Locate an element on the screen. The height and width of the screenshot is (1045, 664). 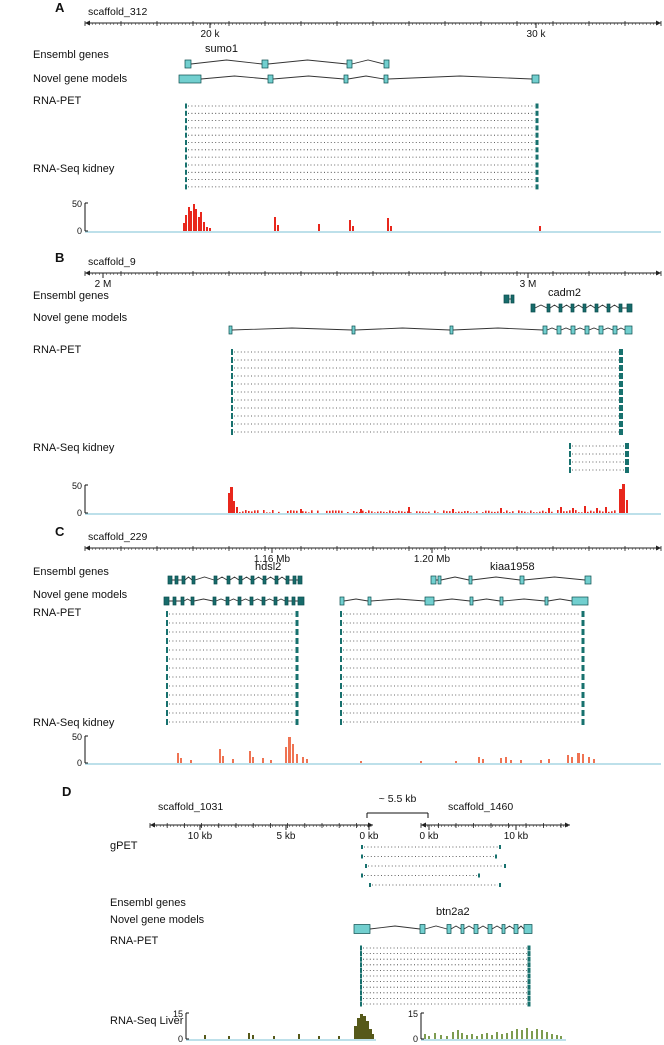
gene-model: cadm2 is located at coordinates (581, 300).